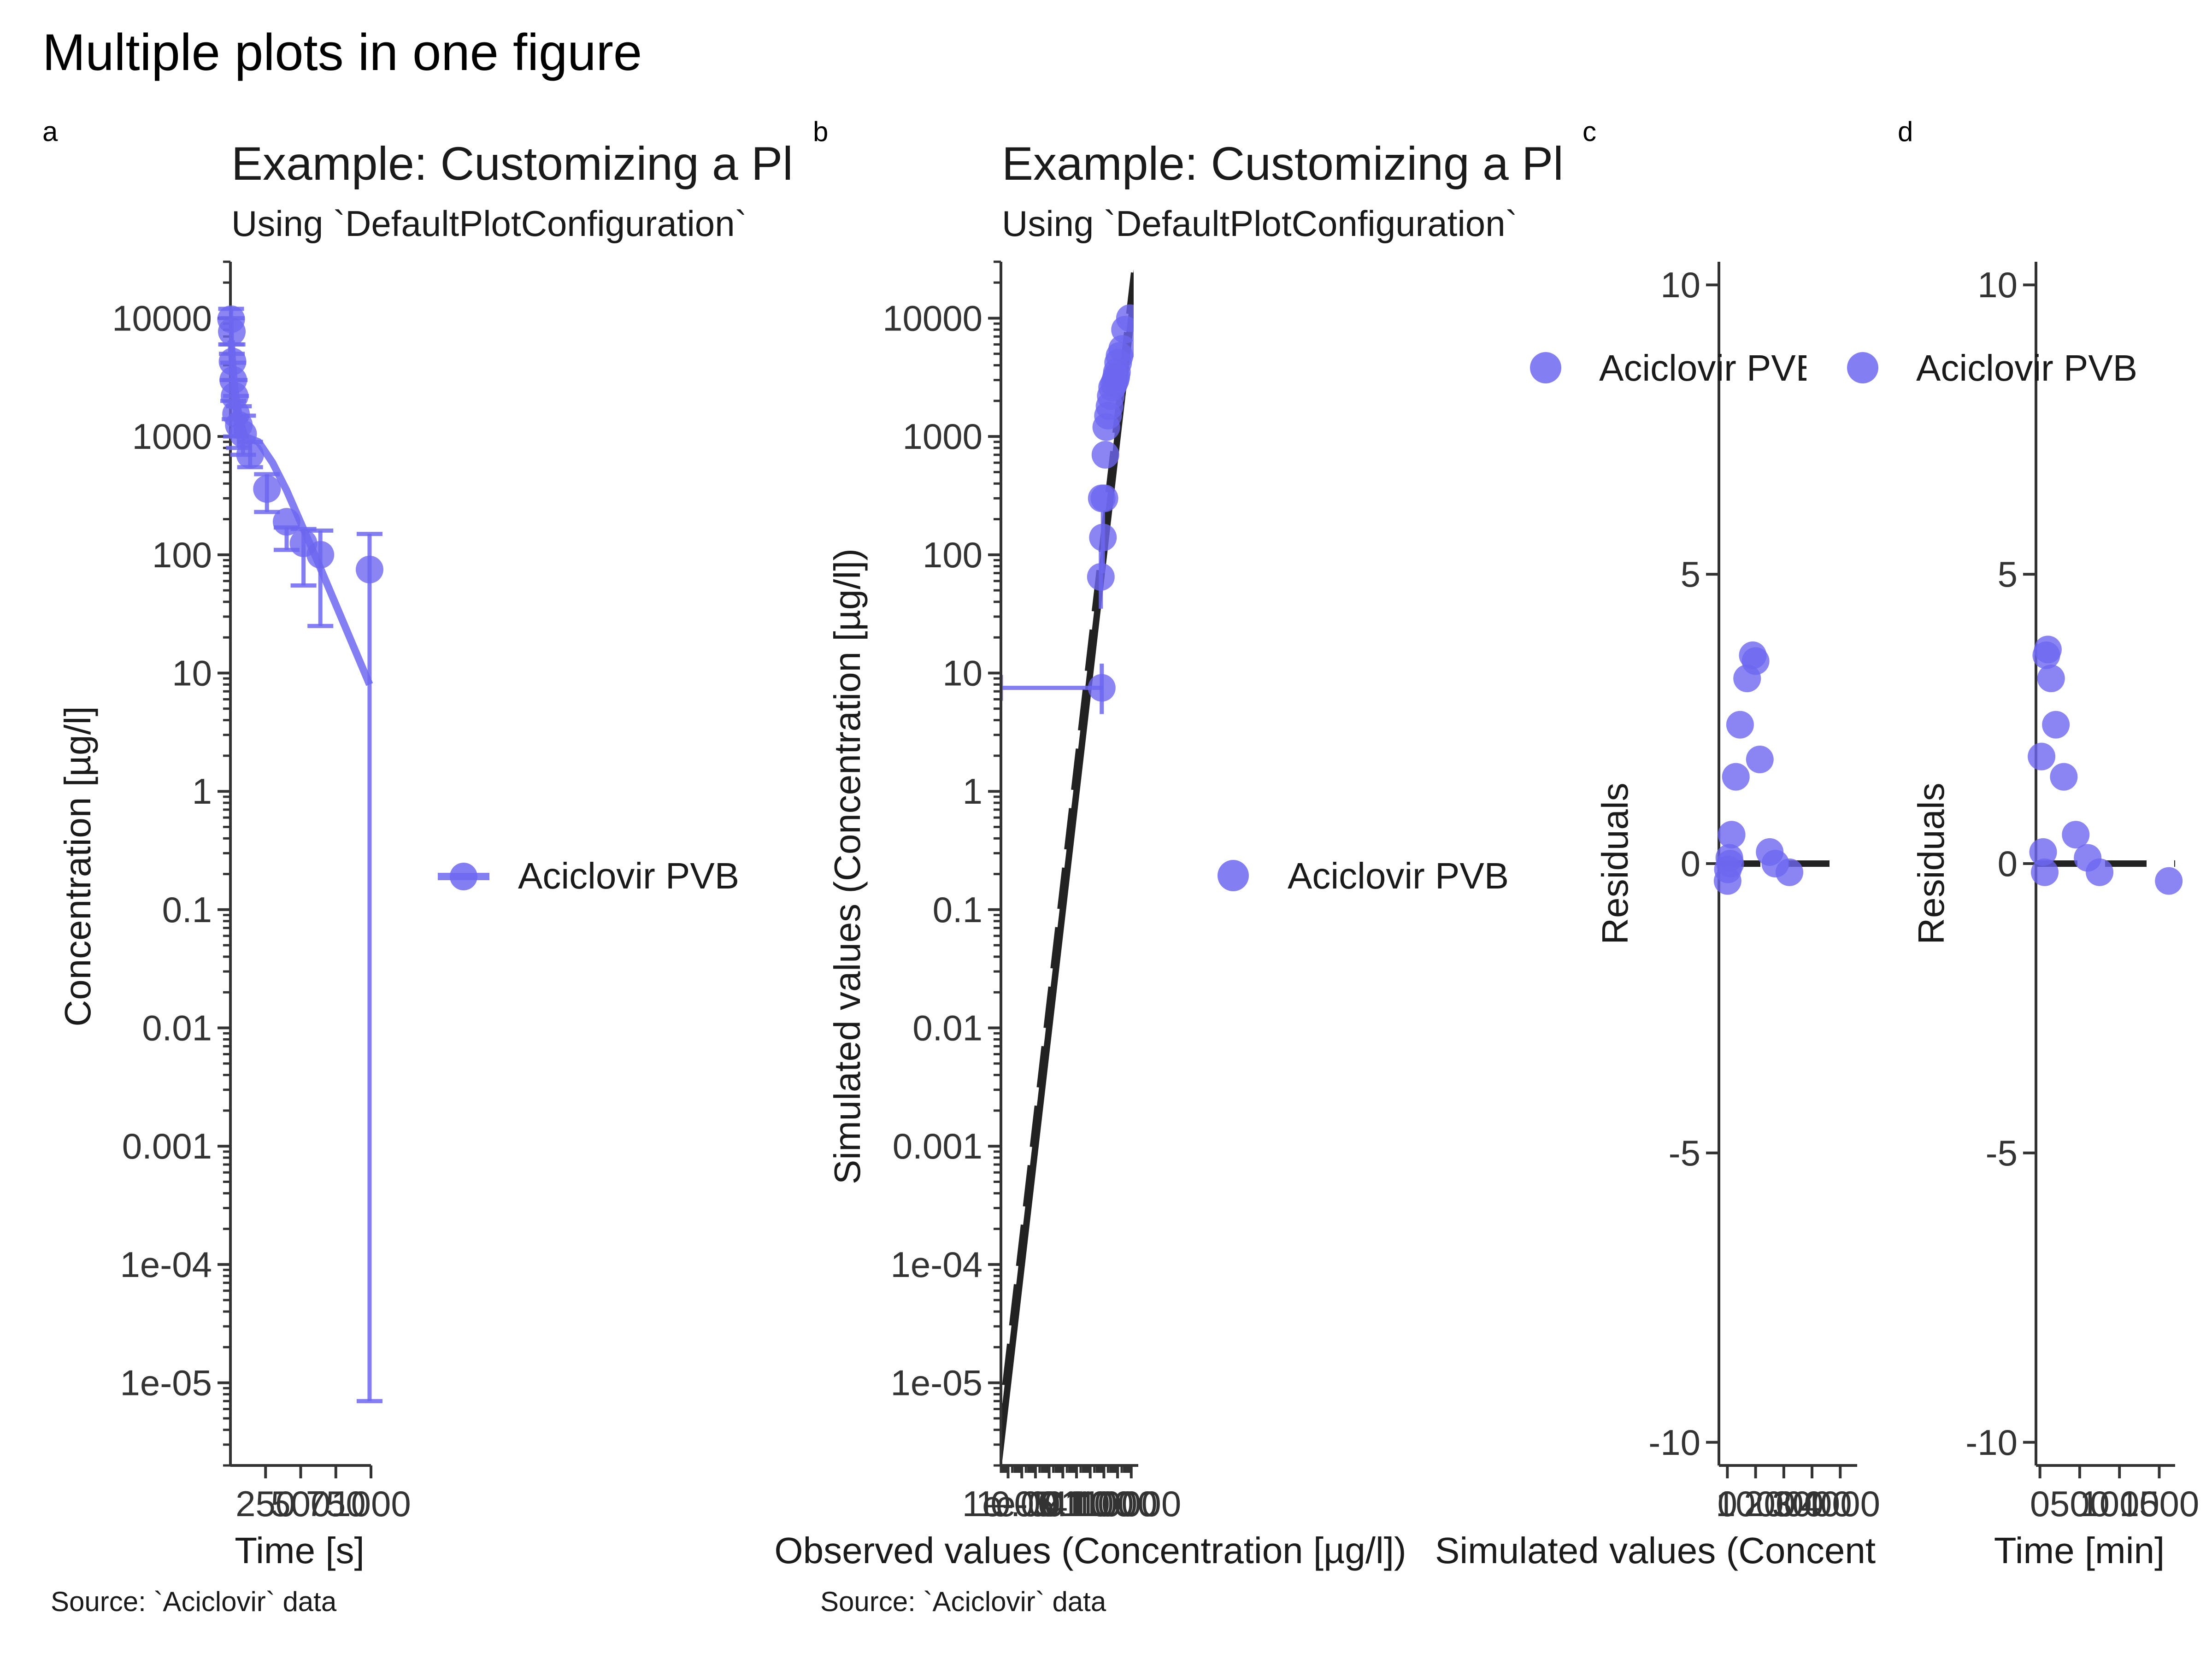  Describe the element at coordinates (932, 318) in the screenshot. I see `b-y-tick-label: 10000` at that location.